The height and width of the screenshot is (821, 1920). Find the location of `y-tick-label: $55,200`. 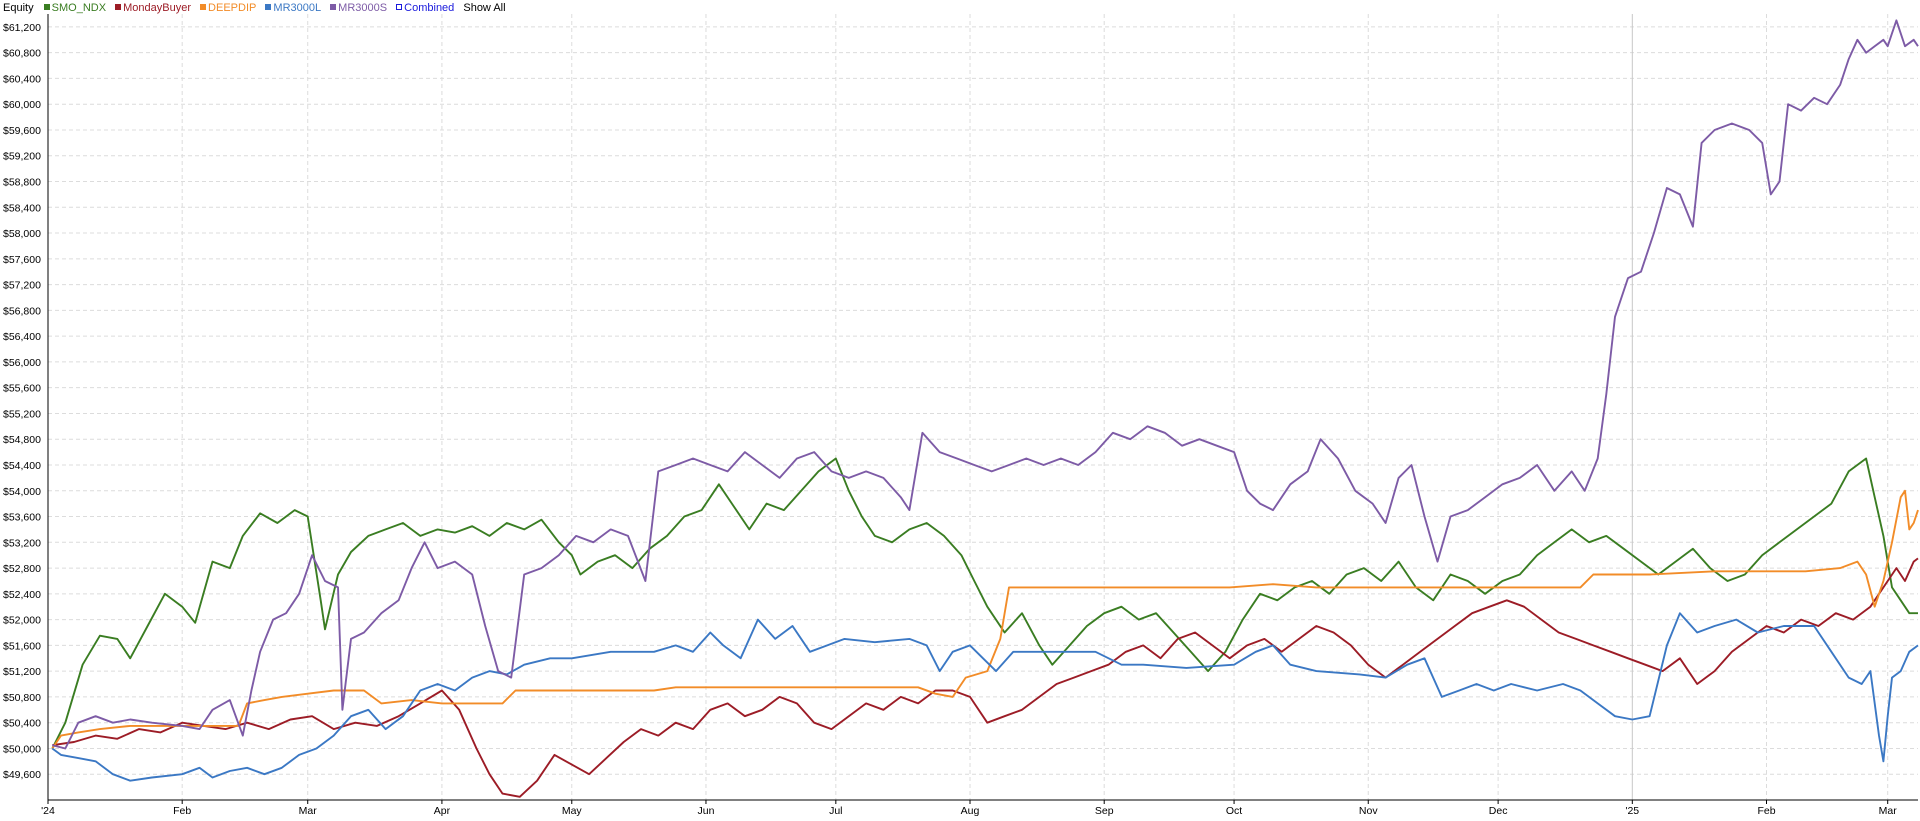

y-tick-label: $55,200 is located at coordinates (22, 414).